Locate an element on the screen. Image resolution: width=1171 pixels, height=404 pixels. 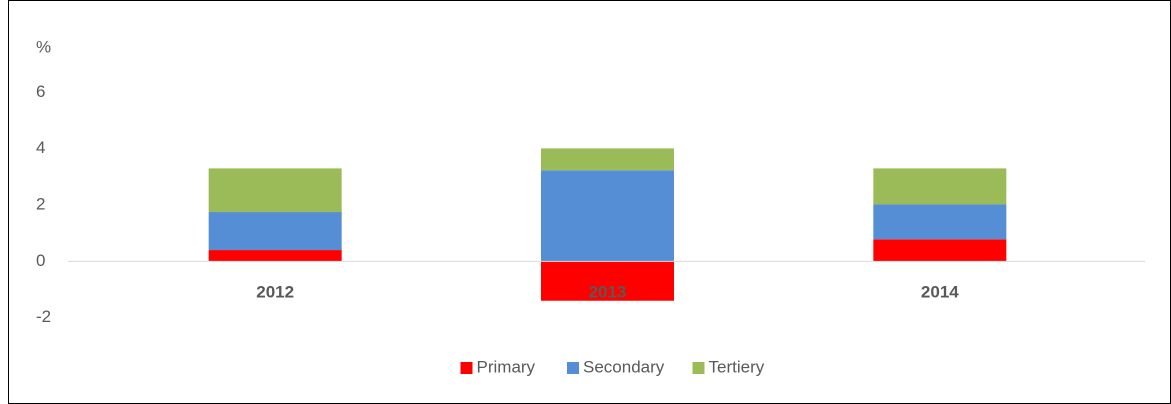
legend-label: Primary is located at coordinates (506, 366).